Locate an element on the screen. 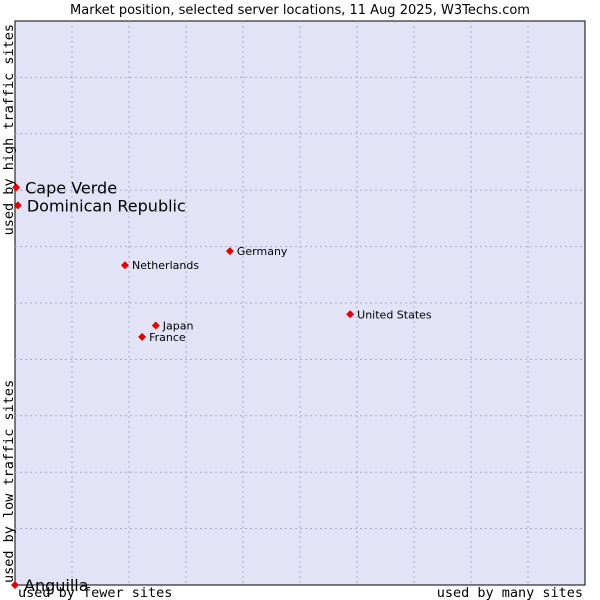  point-label-united-states: United States is located at coordinates (394, 314).